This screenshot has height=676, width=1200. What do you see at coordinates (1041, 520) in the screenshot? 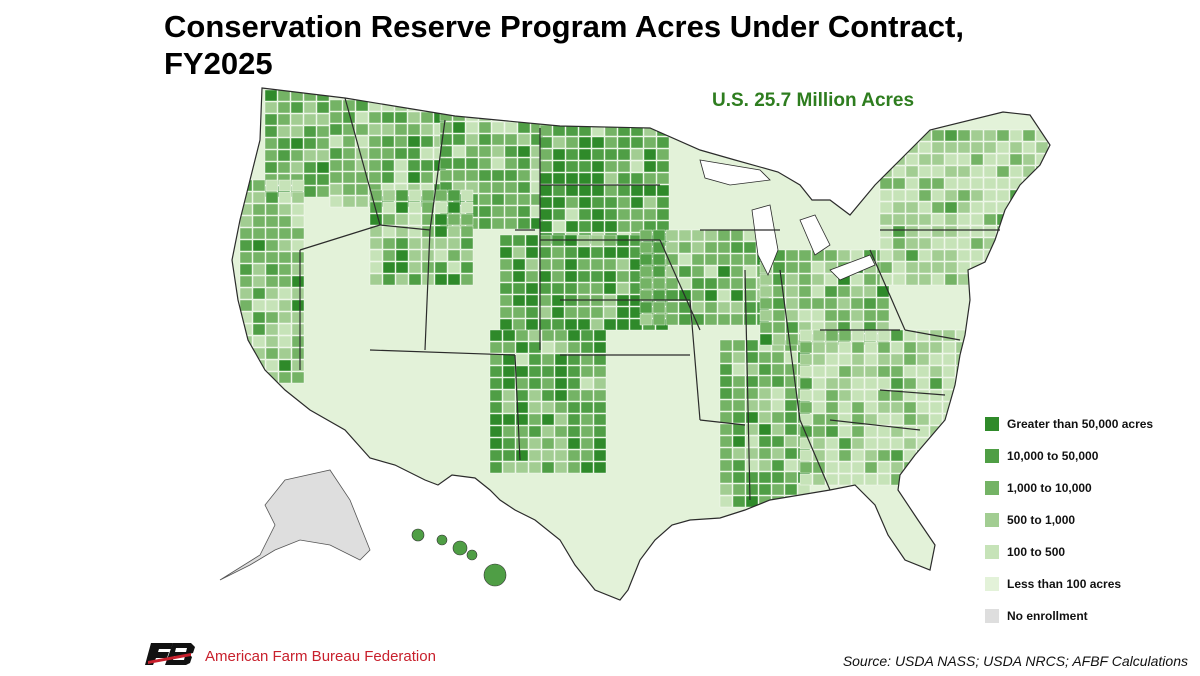
I see `legend-label: 500 to 1,000` at bounding box center [1041, 520].